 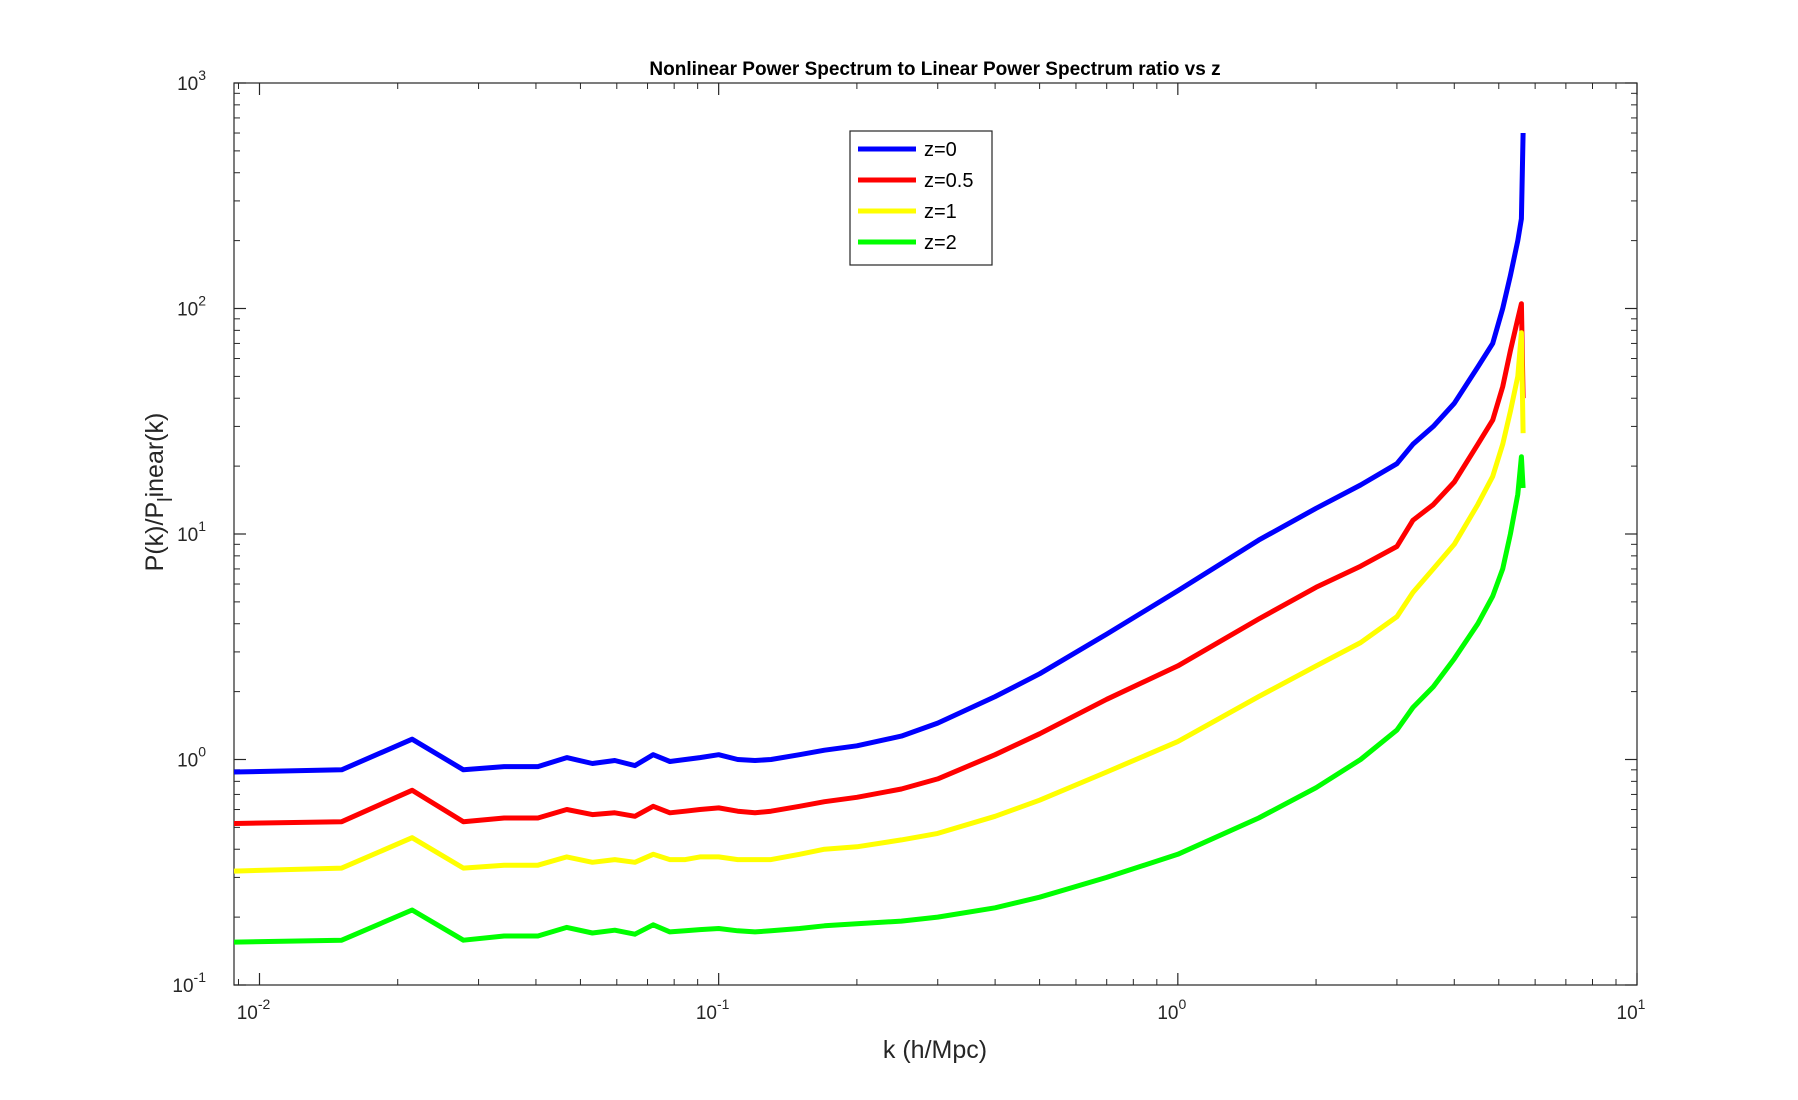 I want to click on x-tick-label: 10⁻², so click(x=254, y=1010).